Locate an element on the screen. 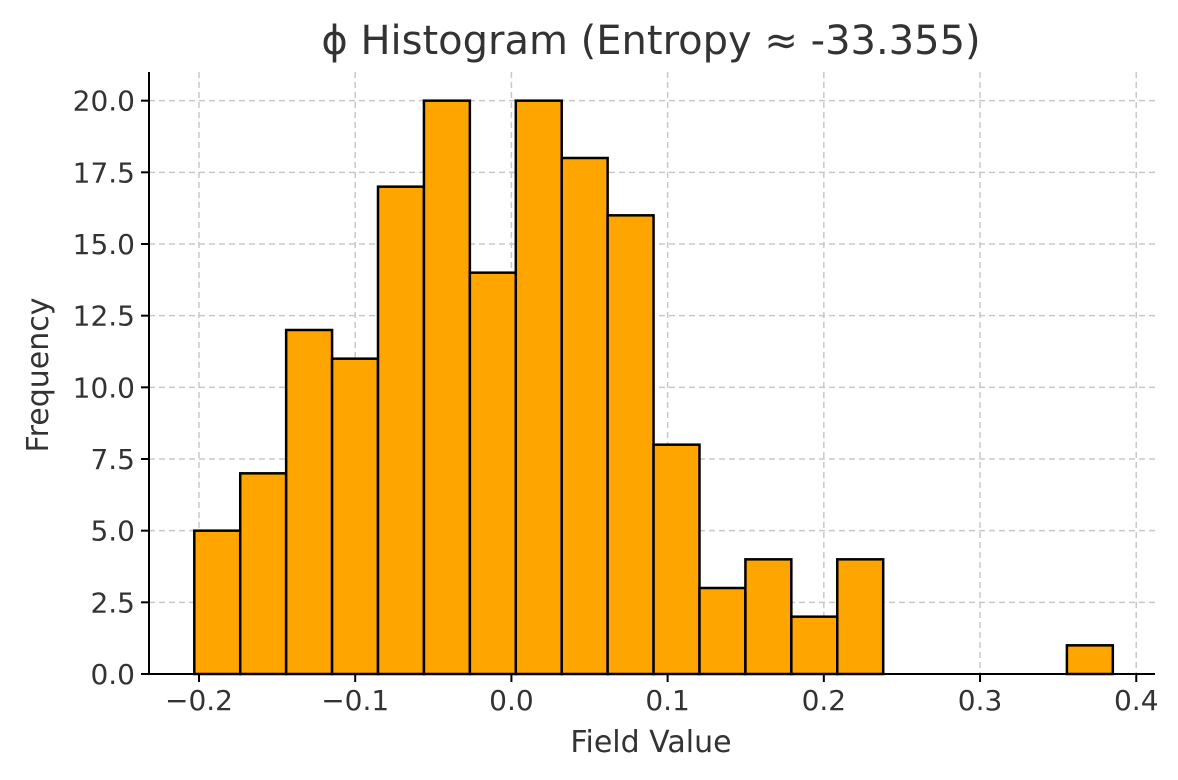 The width and height of the screenshot is (1178, 780). y-axis-ticks: 0.0 2.5 5.0 7.5 10.0 12.5 15.0 17.5 20.0 is located at coordinates (111, 388).